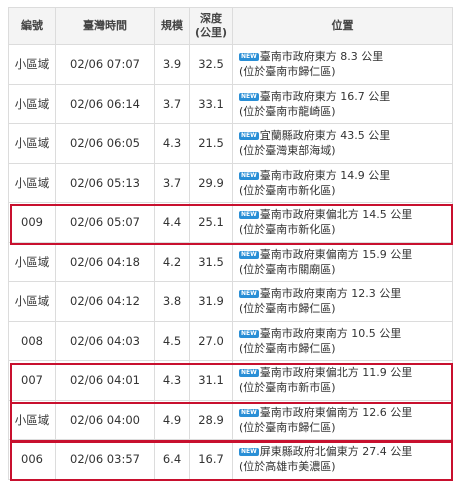  I want to click on cell-time: 02/06 04:03, so click(105, 340).